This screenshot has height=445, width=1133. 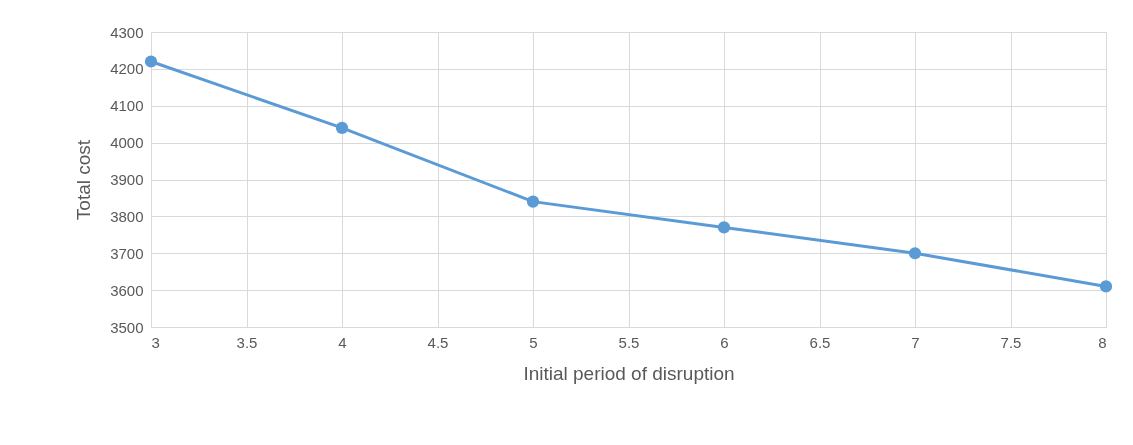 I want to click on y-tick-label: 3800, so click(x=127, y=216).